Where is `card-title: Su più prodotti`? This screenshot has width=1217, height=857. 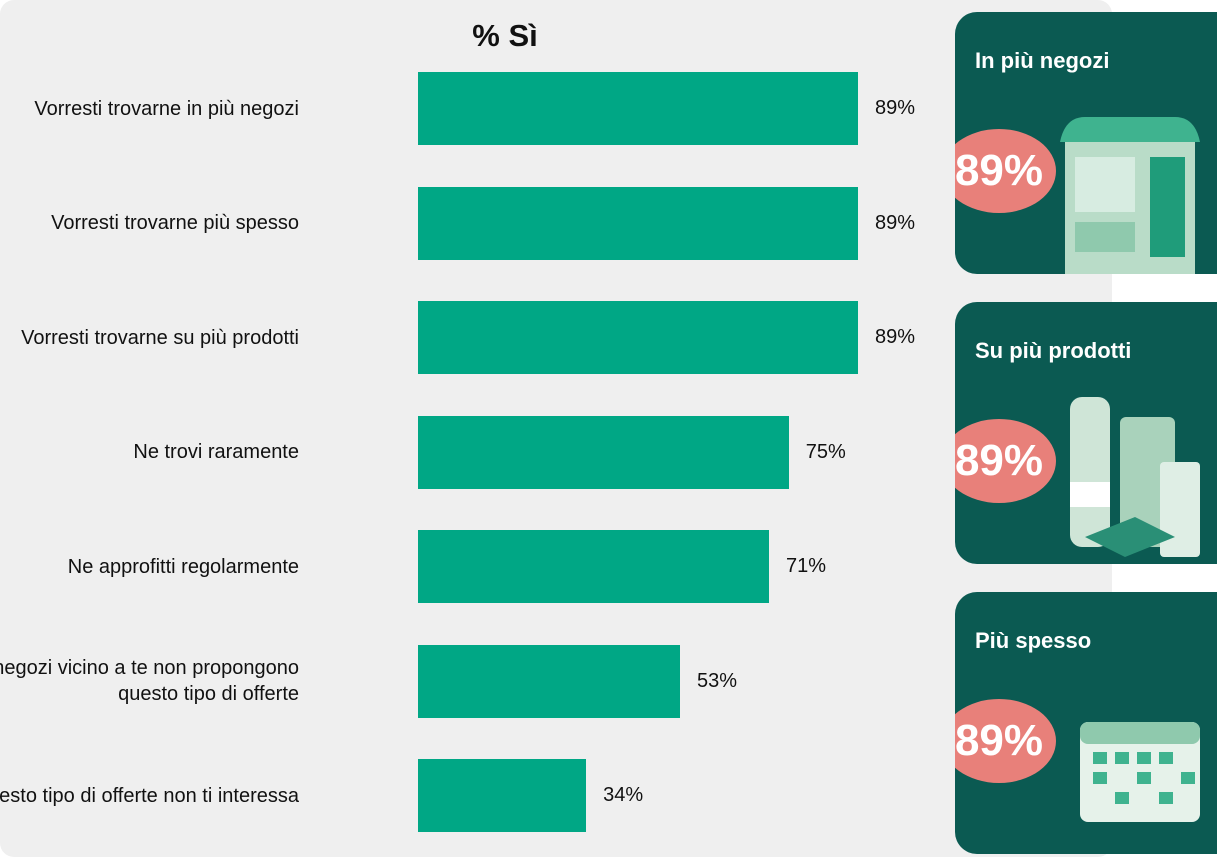 card-title: Su più prodotti is located at coordinates (1053, 350).